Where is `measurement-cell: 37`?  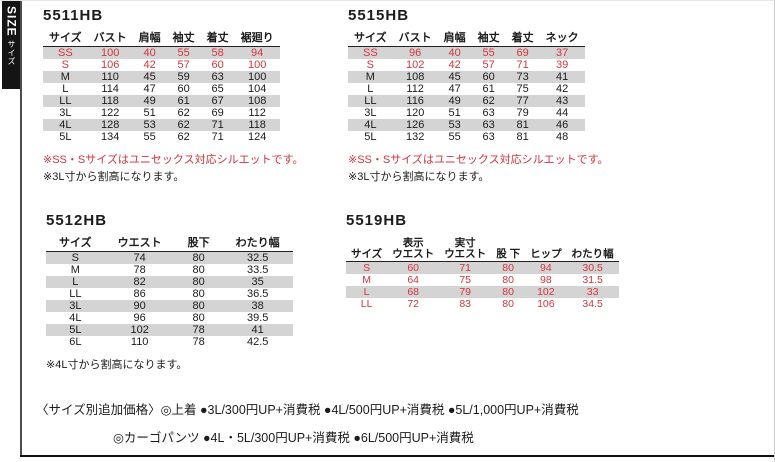
measurement-cell: 37 is located at coordinates (562, 52).